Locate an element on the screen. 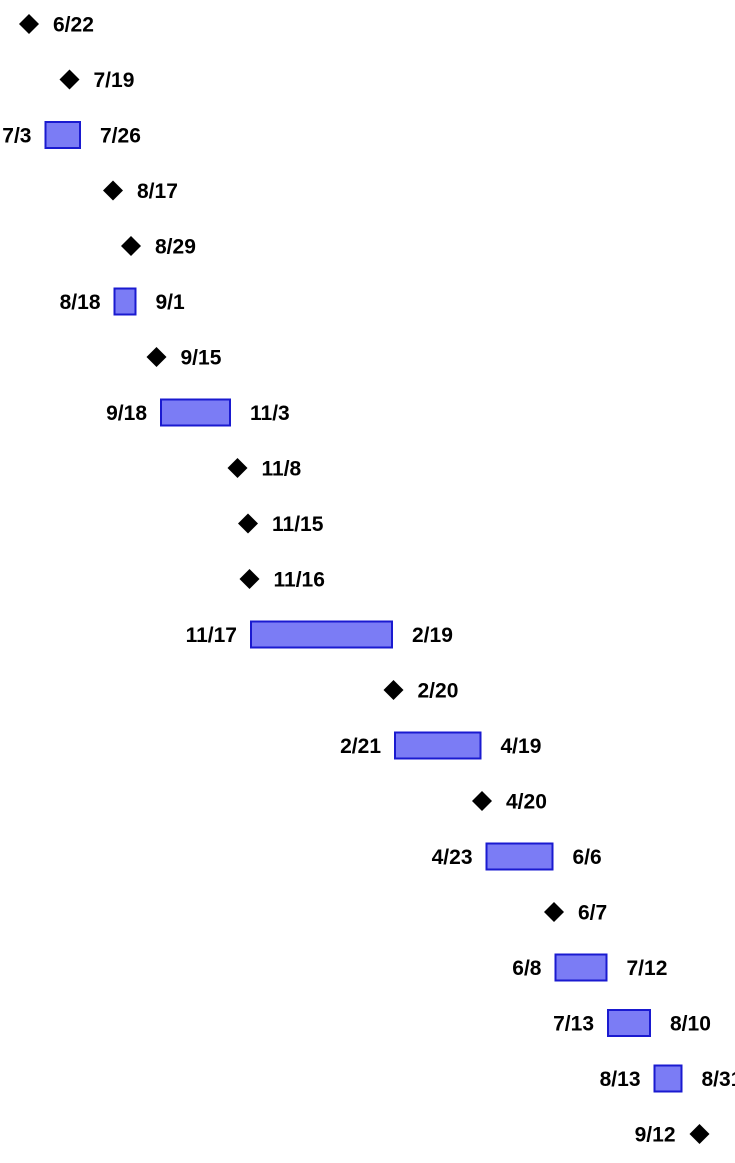 The image size is (735, 1163). task-end-label: 9/1 is located at coordinates (171, 302).